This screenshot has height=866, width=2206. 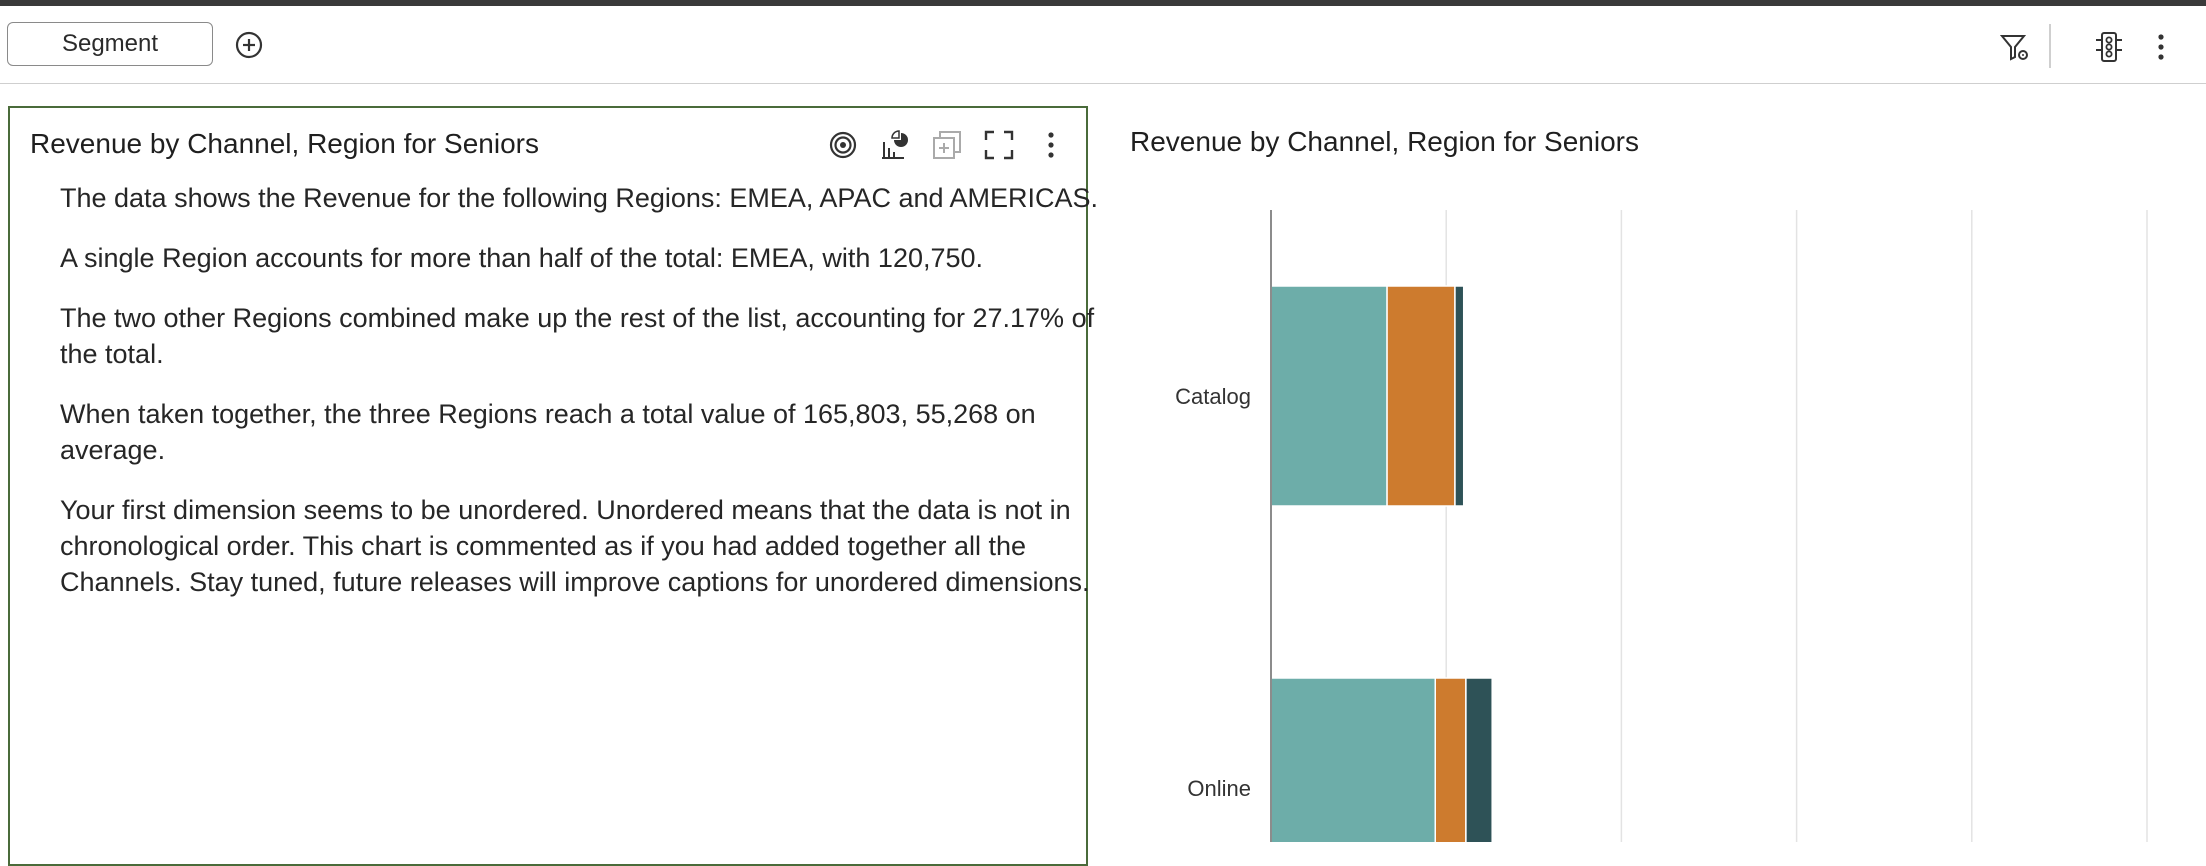 What do you see at coordinates (1103, 45) in the screenshot?
I see `toolbar: Segment` at bounding box center [1103, 45].